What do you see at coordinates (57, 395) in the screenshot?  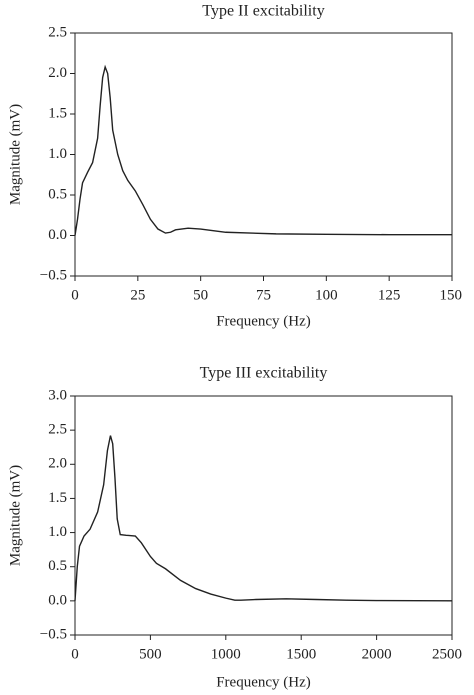 I see `y-tick-label: 3.0` at bounding box center [57, 395].